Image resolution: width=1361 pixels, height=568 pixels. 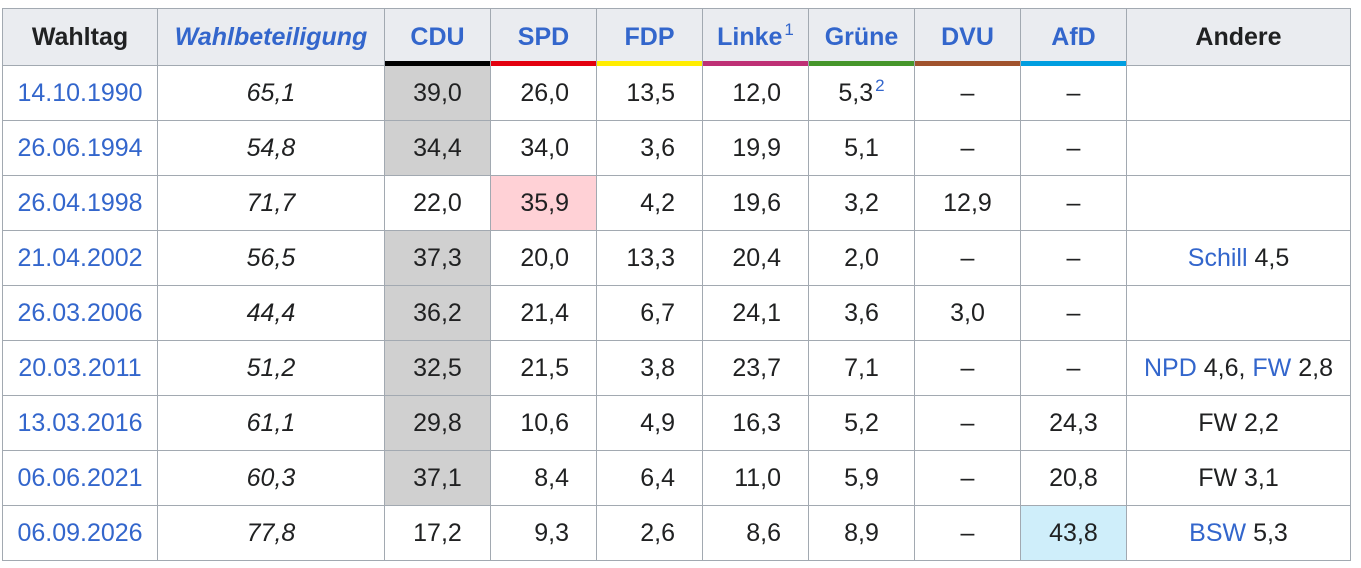 What do you see at coordinates (1238, 37) in the screenshot?
I see `column-header-others: Andere` at bounding box center [1238, 37].